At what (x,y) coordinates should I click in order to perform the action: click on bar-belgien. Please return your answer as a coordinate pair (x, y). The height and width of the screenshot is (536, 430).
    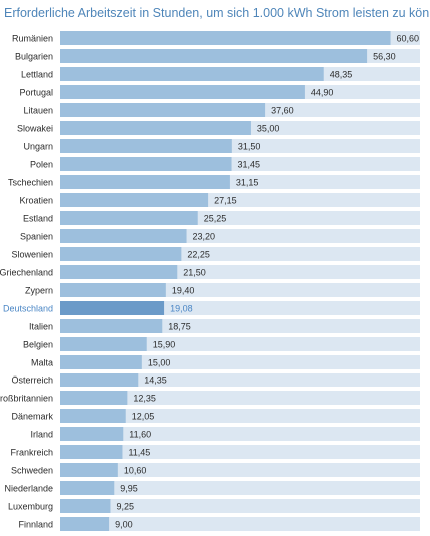
    Looking at the image, I should click on (103, 344).